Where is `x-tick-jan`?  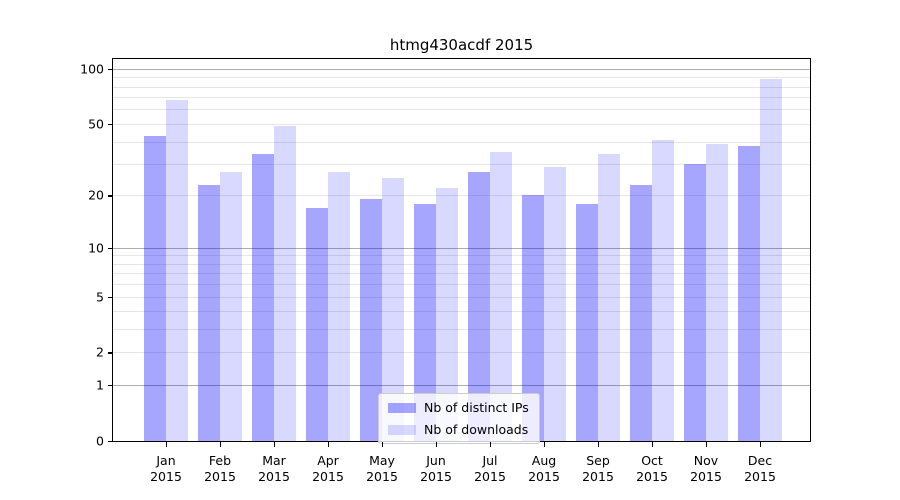 x-tick-jan is located at coordinates (167, 444).